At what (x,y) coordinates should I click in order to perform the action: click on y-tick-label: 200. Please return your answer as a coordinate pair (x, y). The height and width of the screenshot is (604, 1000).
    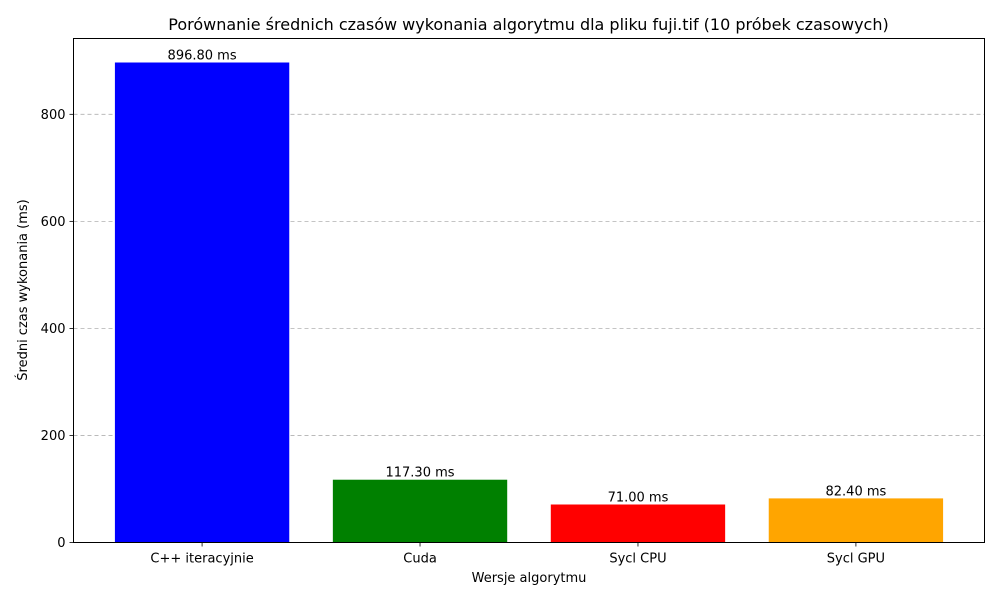
    Looking at the image, I should click on (53, 436).